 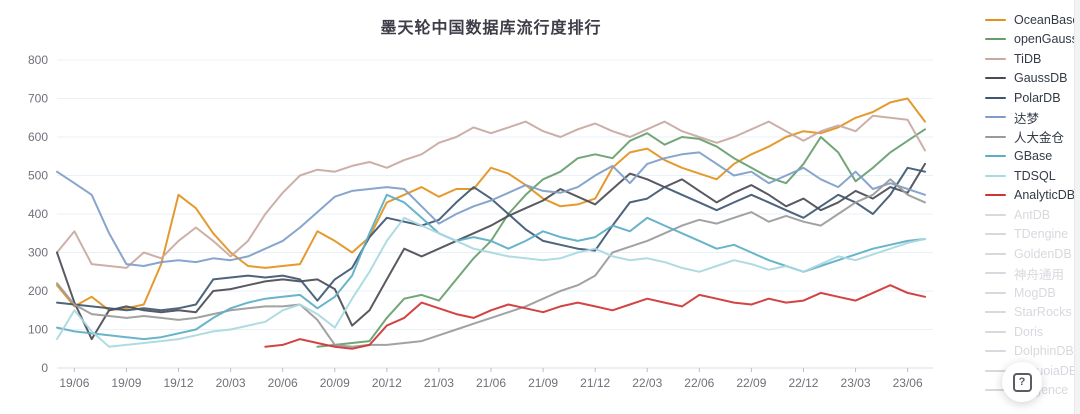 What do you see at coordinates (335, 383) in the screenshot?
I see `x-axis-tick-label: 20/09` at bounding box center [335, 383].